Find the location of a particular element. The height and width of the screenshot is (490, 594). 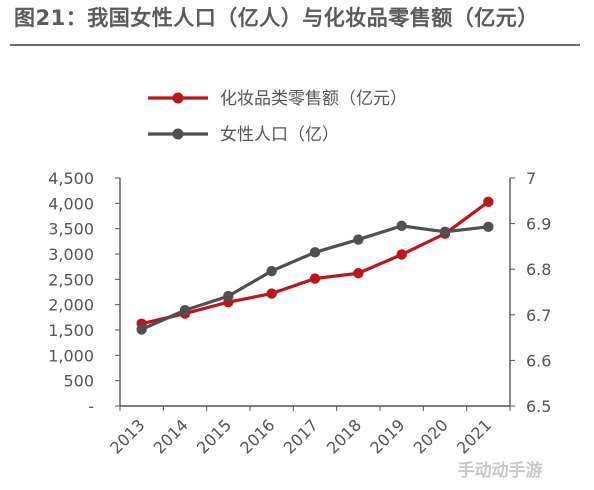

right-tick-label: 6.5 is located at coordinates (538, 406).